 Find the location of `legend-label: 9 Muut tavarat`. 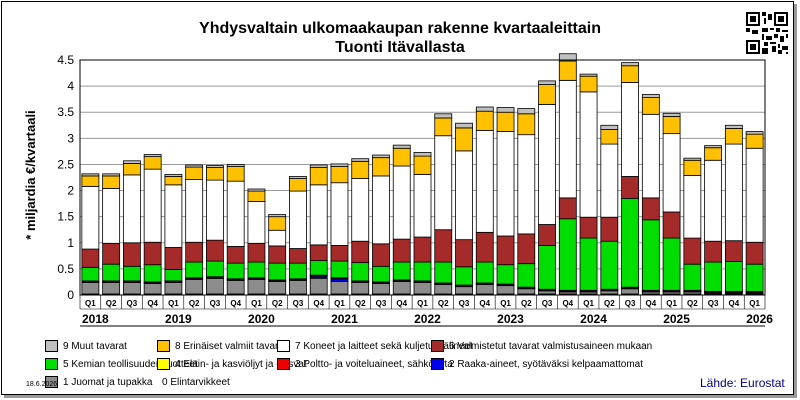

legend-label: 9 Muut tavarat is located at coordinates (95, 346).